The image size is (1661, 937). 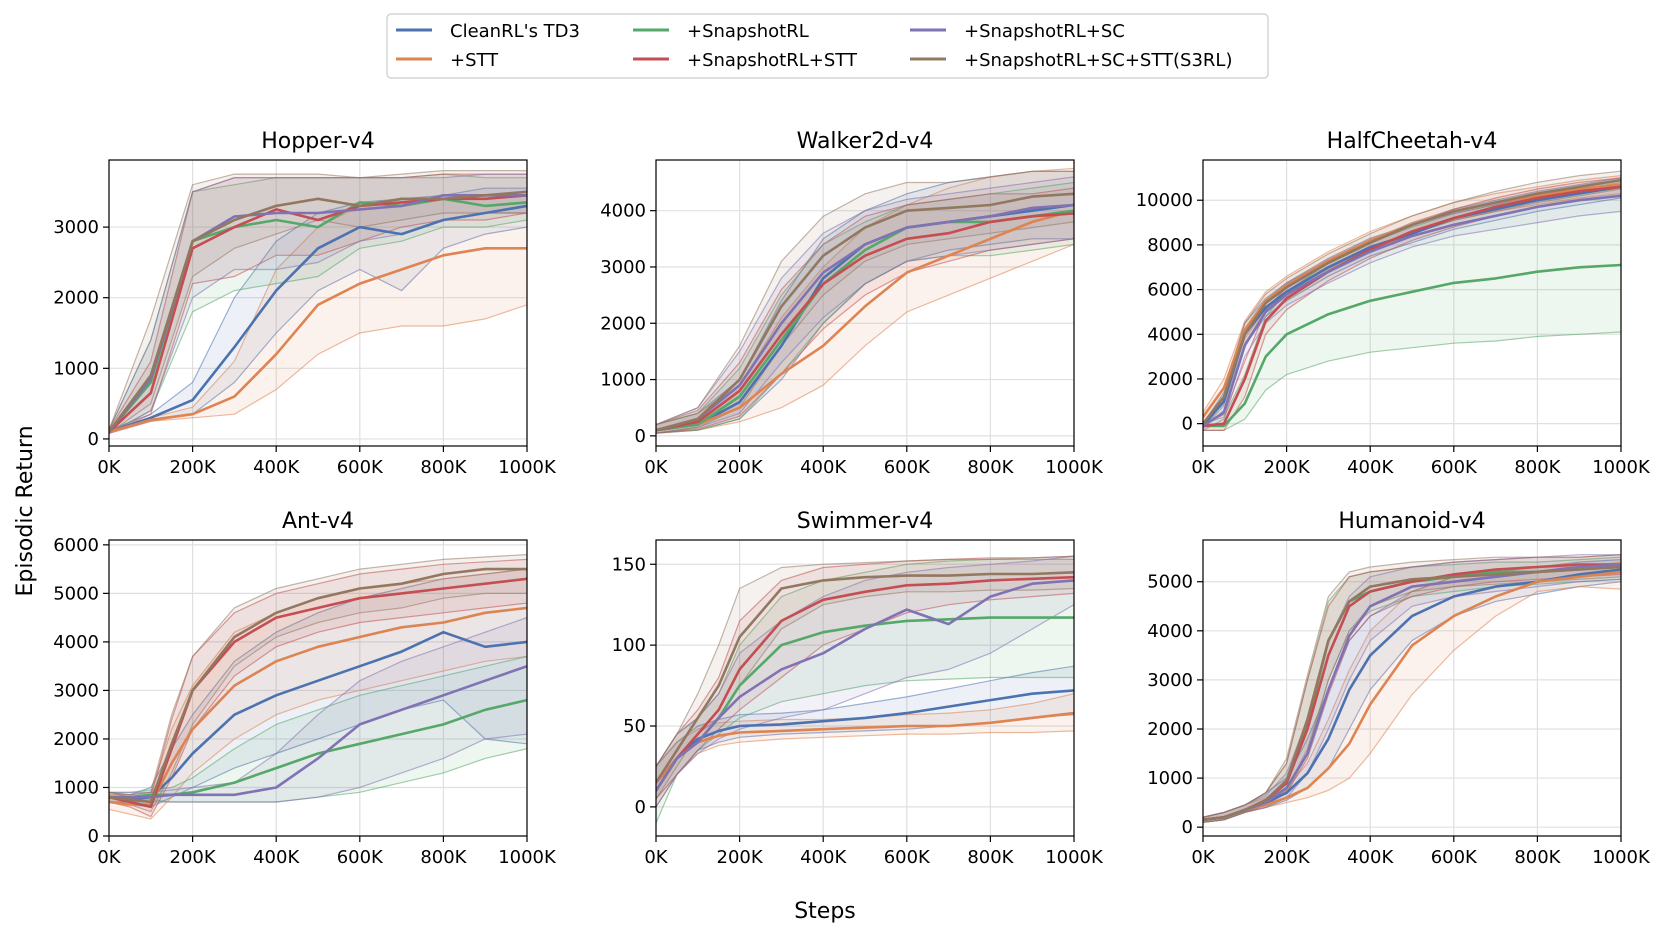 I want to click on legend-entry: +SnapshotRL+SC, so click(x=1017, y=31).